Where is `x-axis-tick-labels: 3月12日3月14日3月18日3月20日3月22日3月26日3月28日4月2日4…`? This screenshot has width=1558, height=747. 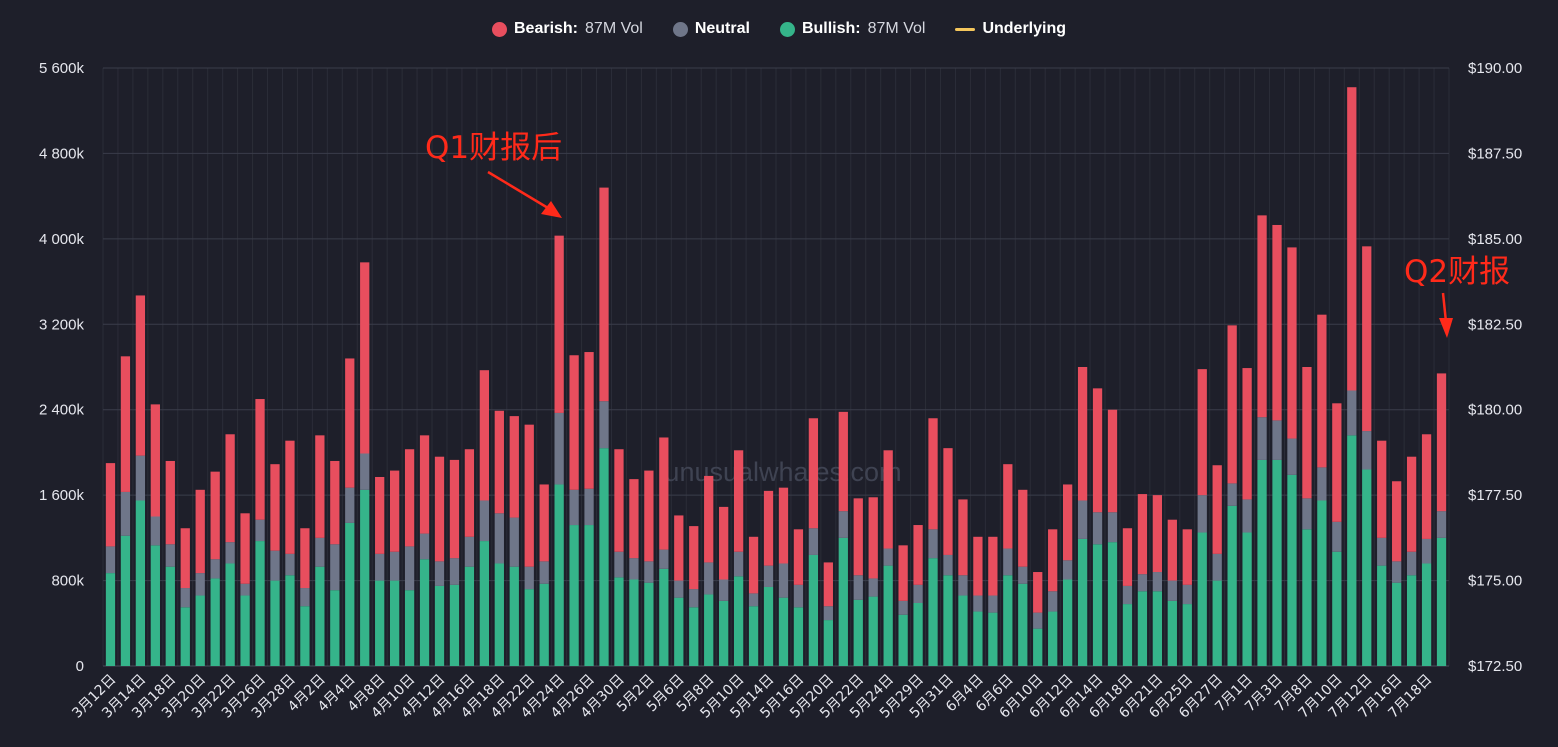
x-axis-tick-labels: 3月12日3月14日3月18日3月20日3月22日3月26日3月28日4月2日4… is located at coordinates (752, 697).